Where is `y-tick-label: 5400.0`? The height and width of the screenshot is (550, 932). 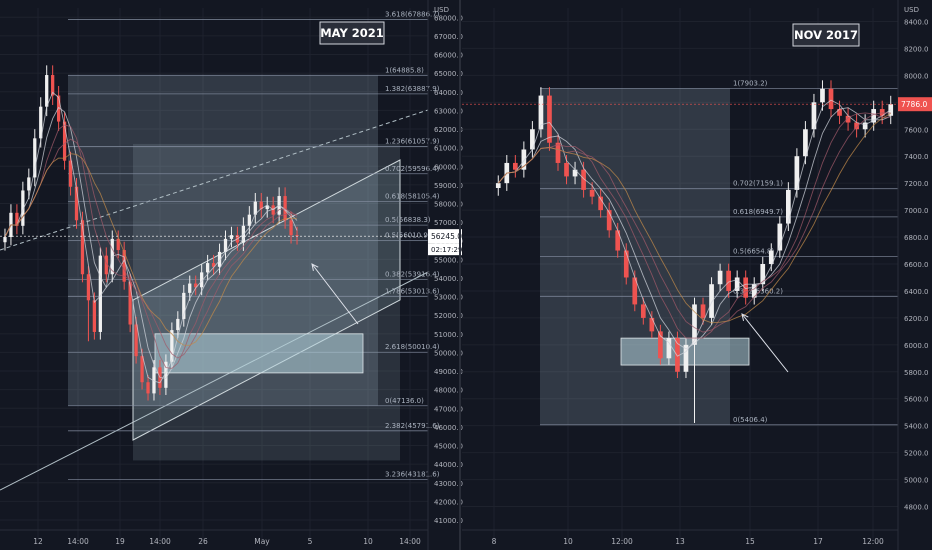 y-tick-label: 5400.0 is located at coordinates (916, 427).